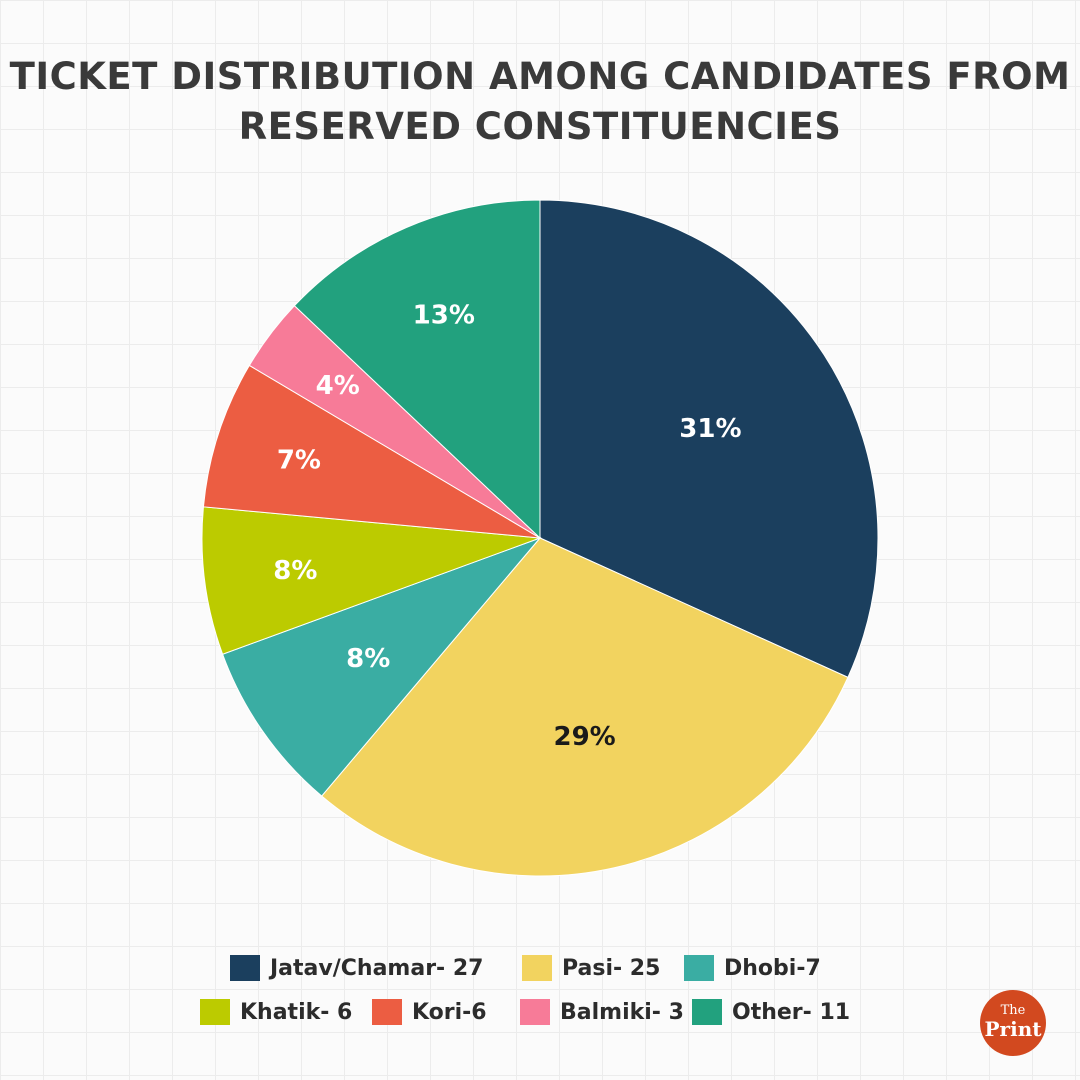 The width and height of the screenshot is (1080, 1080). I want to click on legend-item-khatik: Khatik- 6, so click(276, 1012).